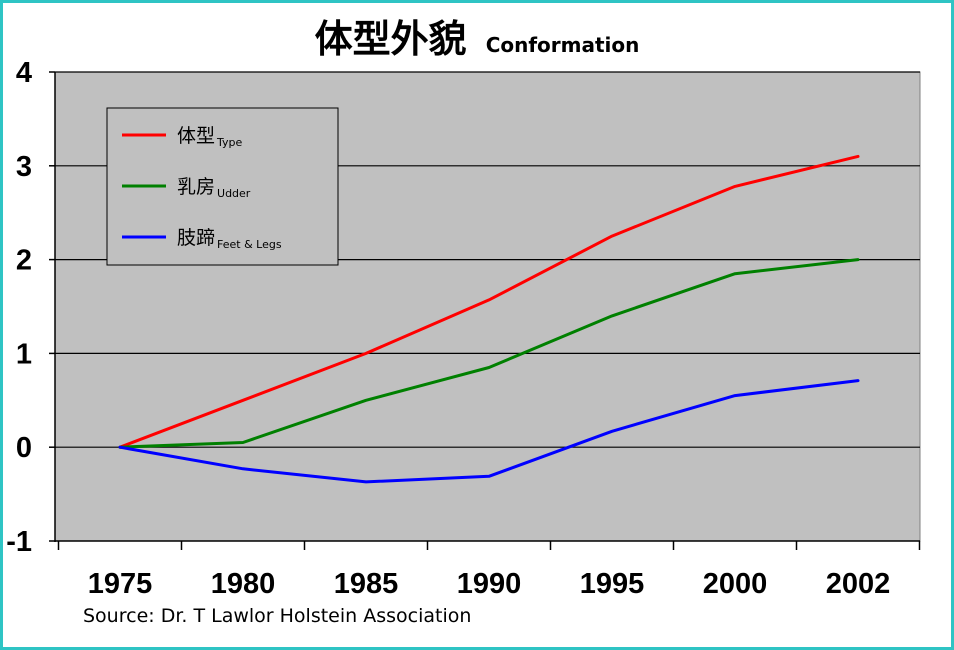 The width and height of the screenshot is (954, 650). Describe the element at coordinates (562, 45) in the screenshot. I see `chart-title-sub: Conformation` at that location.